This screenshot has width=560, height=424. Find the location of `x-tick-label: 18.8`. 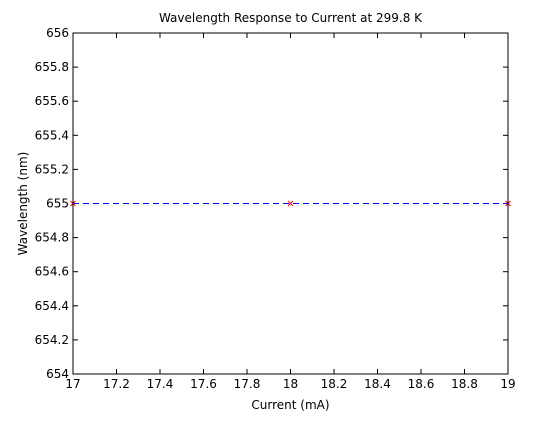

x-tick-label: 18.8 is located at coordinates (464, 384).